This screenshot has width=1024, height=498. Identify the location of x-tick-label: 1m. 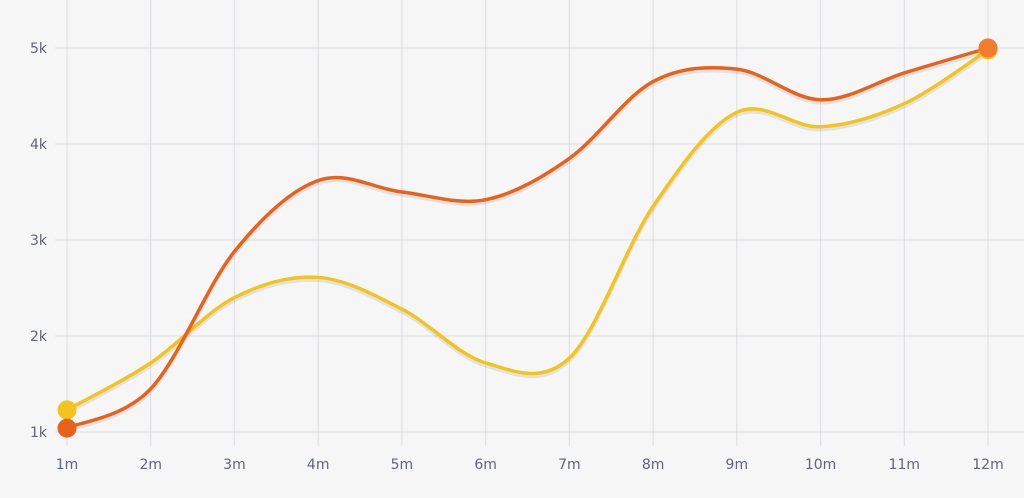
(67, 465).